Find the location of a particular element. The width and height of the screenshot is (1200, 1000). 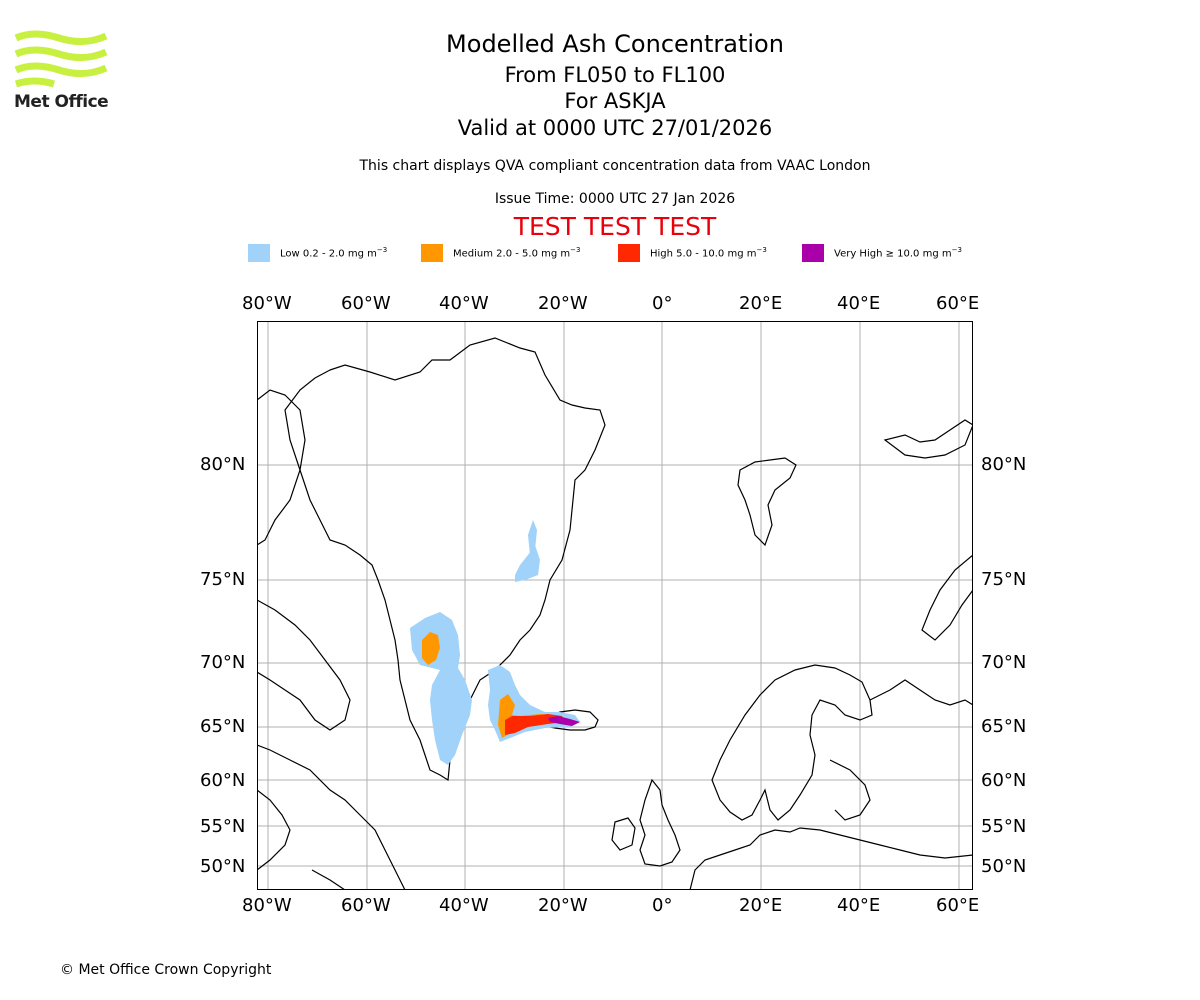

ash-area-medium is located at coordinates (431, 648).